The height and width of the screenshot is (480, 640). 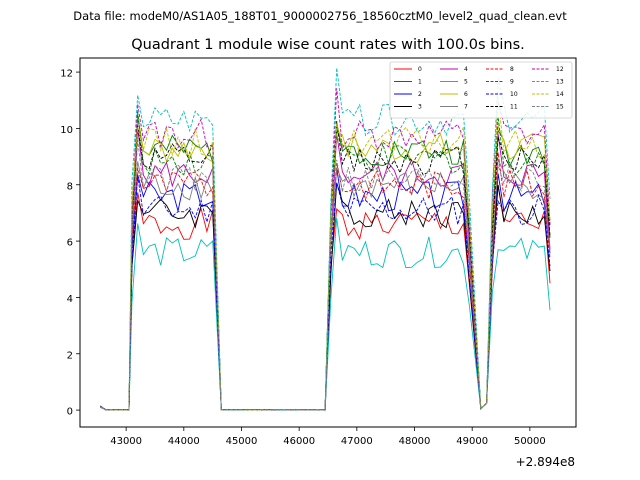 What do you see at coordinates (530, 441) in the screenshot?
I see `x-tick-label: 50000` at bounding box center [530, 441].